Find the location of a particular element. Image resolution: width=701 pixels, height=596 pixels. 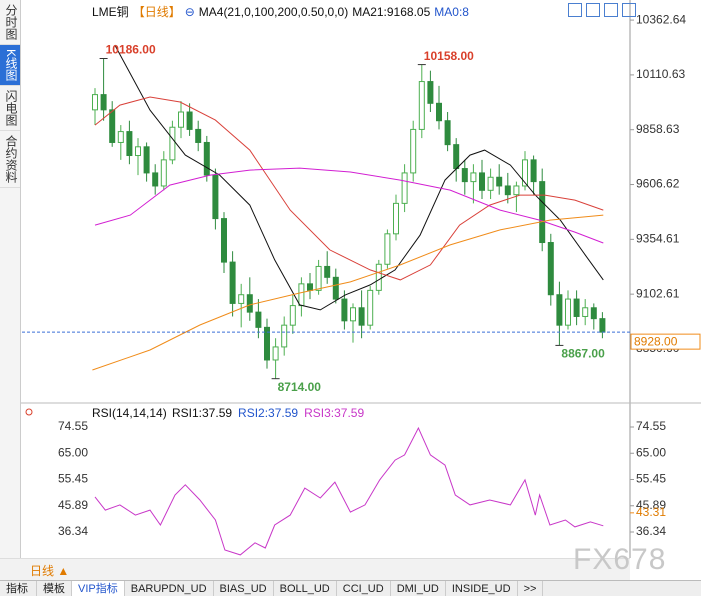

tab: 指标 is located at coordinates (18, 588).